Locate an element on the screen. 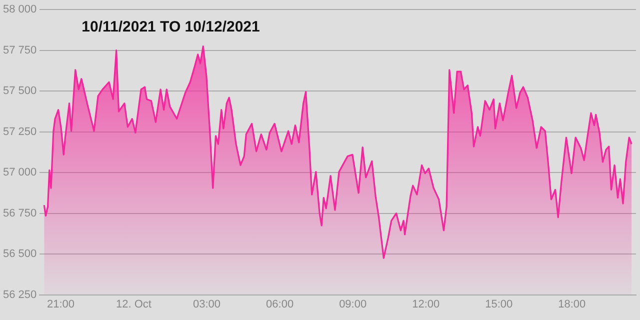 Image resolution: width=640 pixels, height=320 pixels. x-tick-label: 12:00 is located at coordinates (426, 304).